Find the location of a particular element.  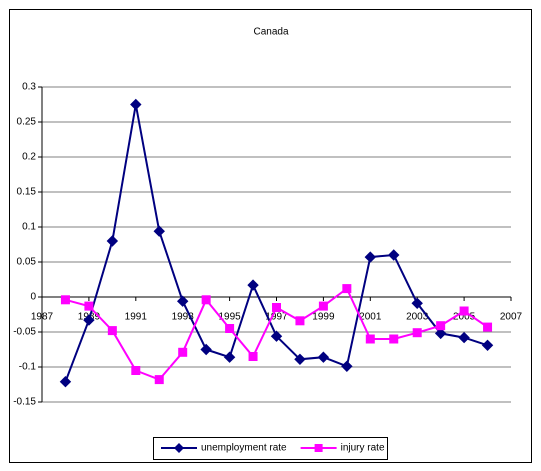

y-tick-label: 0 is located at coordinates (33, 297).